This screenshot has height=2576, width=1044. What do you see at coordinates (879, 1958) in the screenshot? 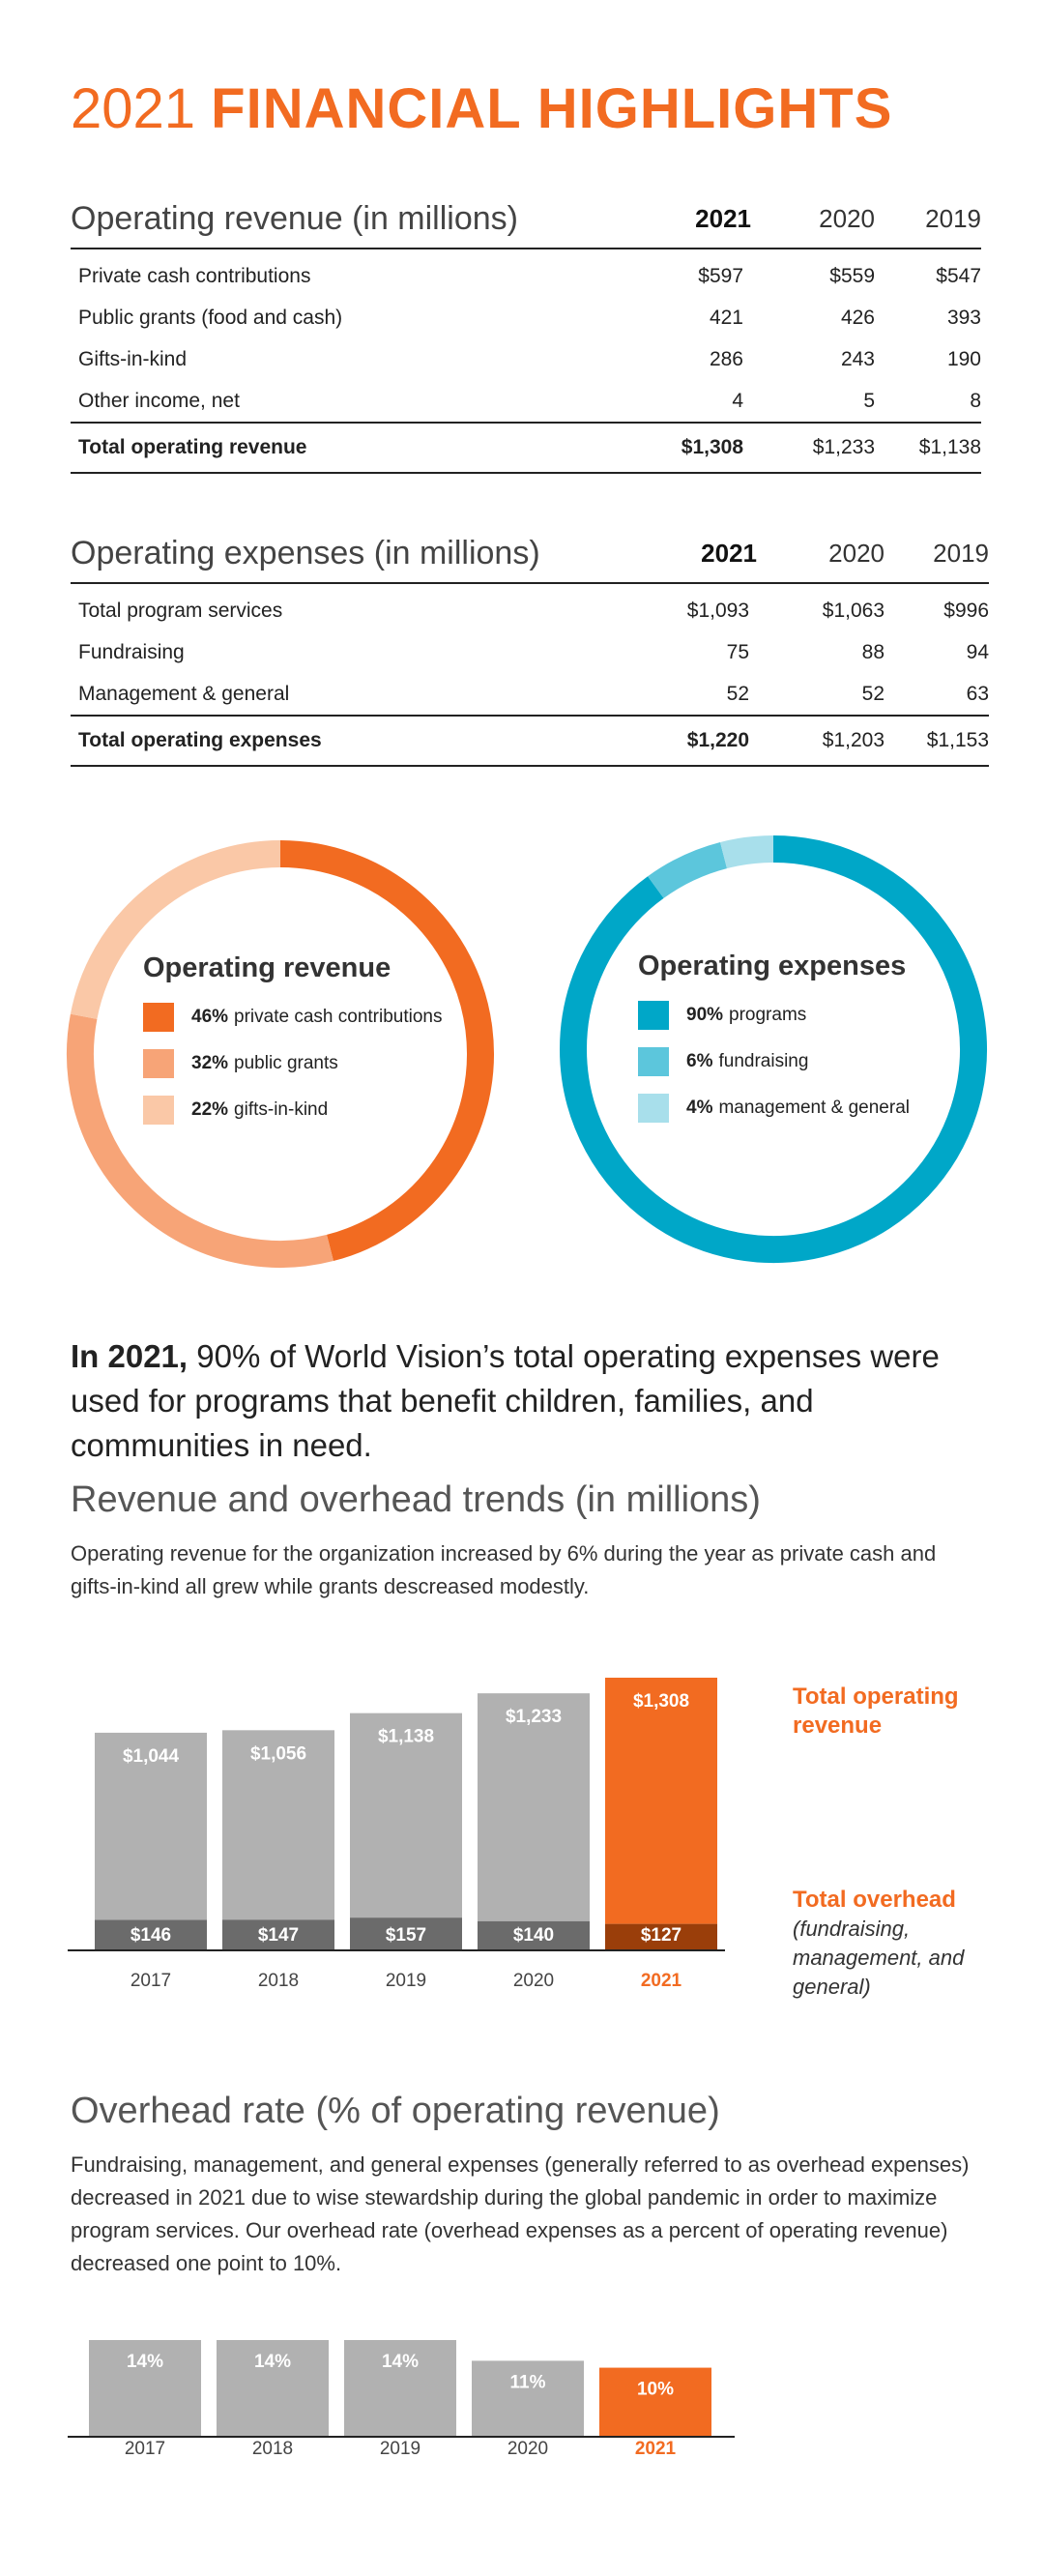
I see `overhead-series-description: (fundraising, management, and general)` at bounding box center [879, 1958].